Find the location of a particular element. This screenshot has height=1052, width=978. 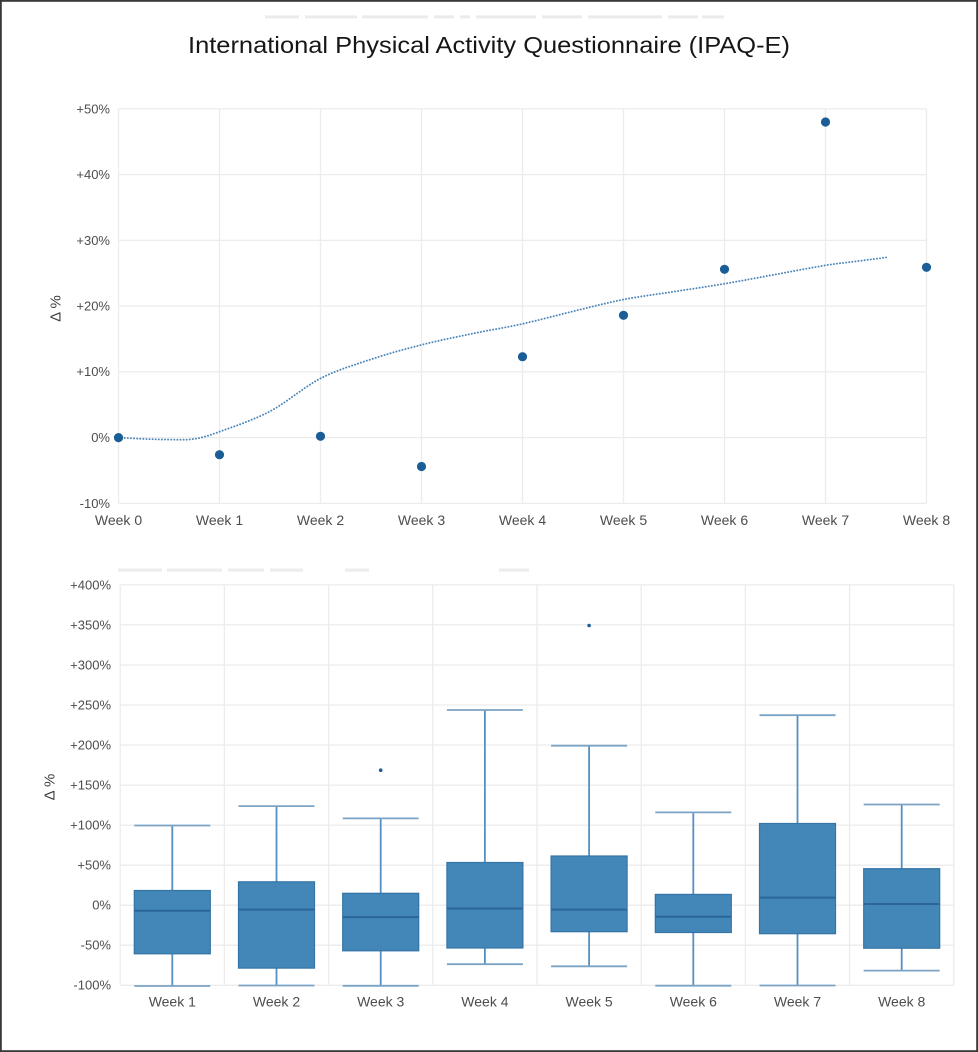

svg-text: +300% is located at coordinates (90, 664).